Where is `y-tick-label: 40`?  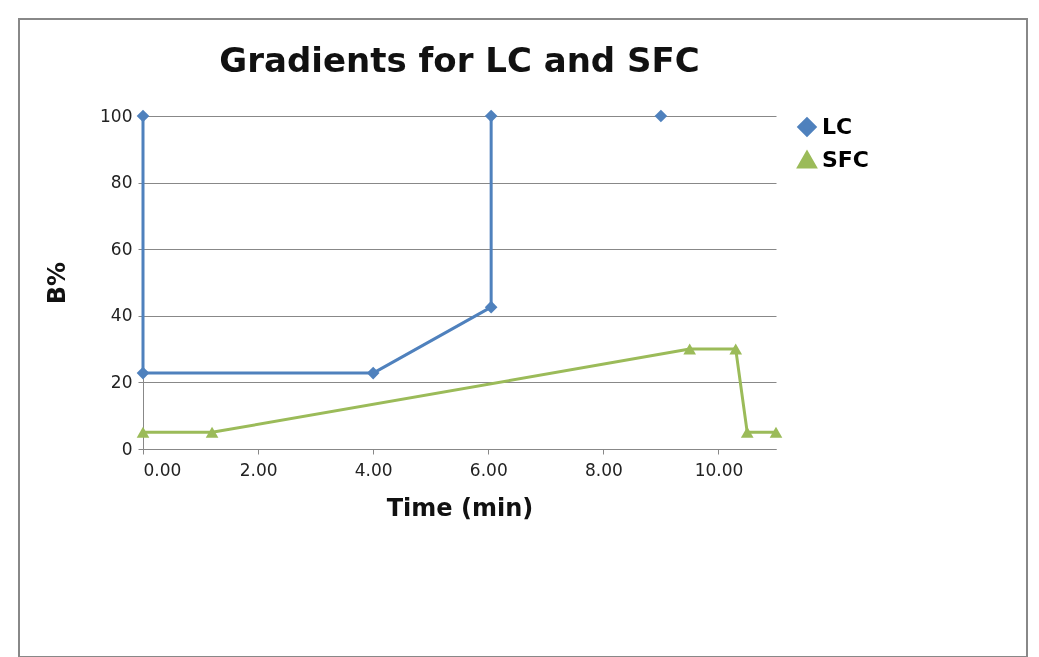
y-tick-label: 40 is located at coordinates (121, 315).